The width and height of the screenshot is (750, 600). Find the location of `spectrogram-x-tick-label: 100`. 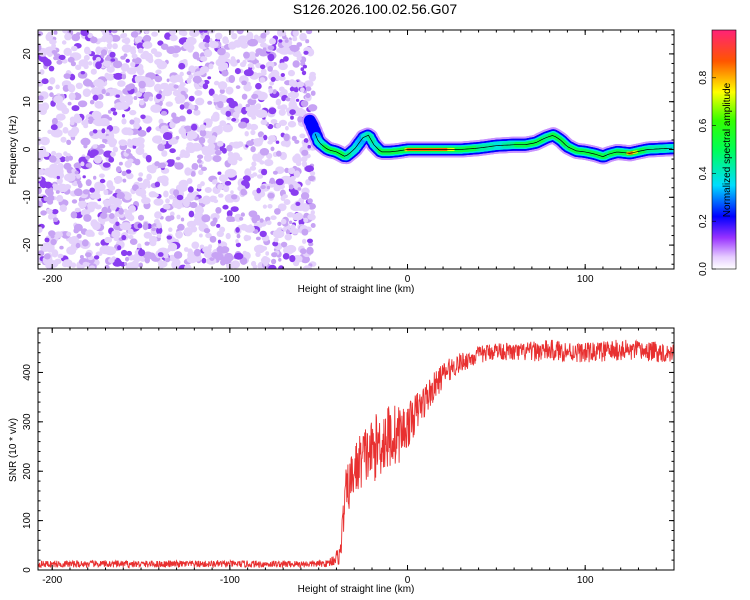

spectrogram-x-tick-label: 100 is located at coordinates (585, 279).